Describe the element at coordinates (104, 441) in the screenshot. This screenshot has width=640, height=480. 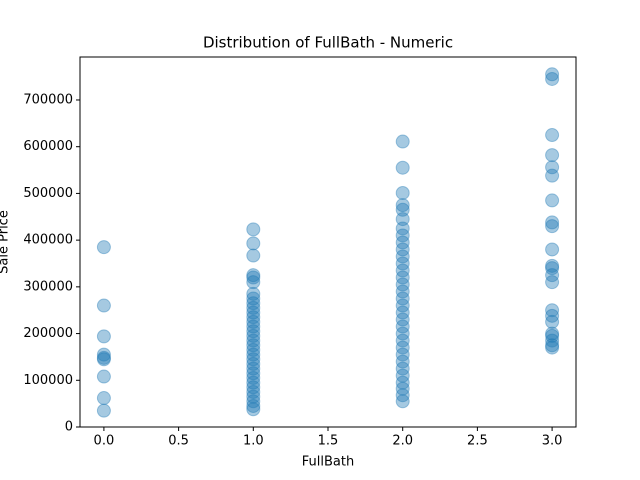
I see `x-tick-label: 0.0` at that location.